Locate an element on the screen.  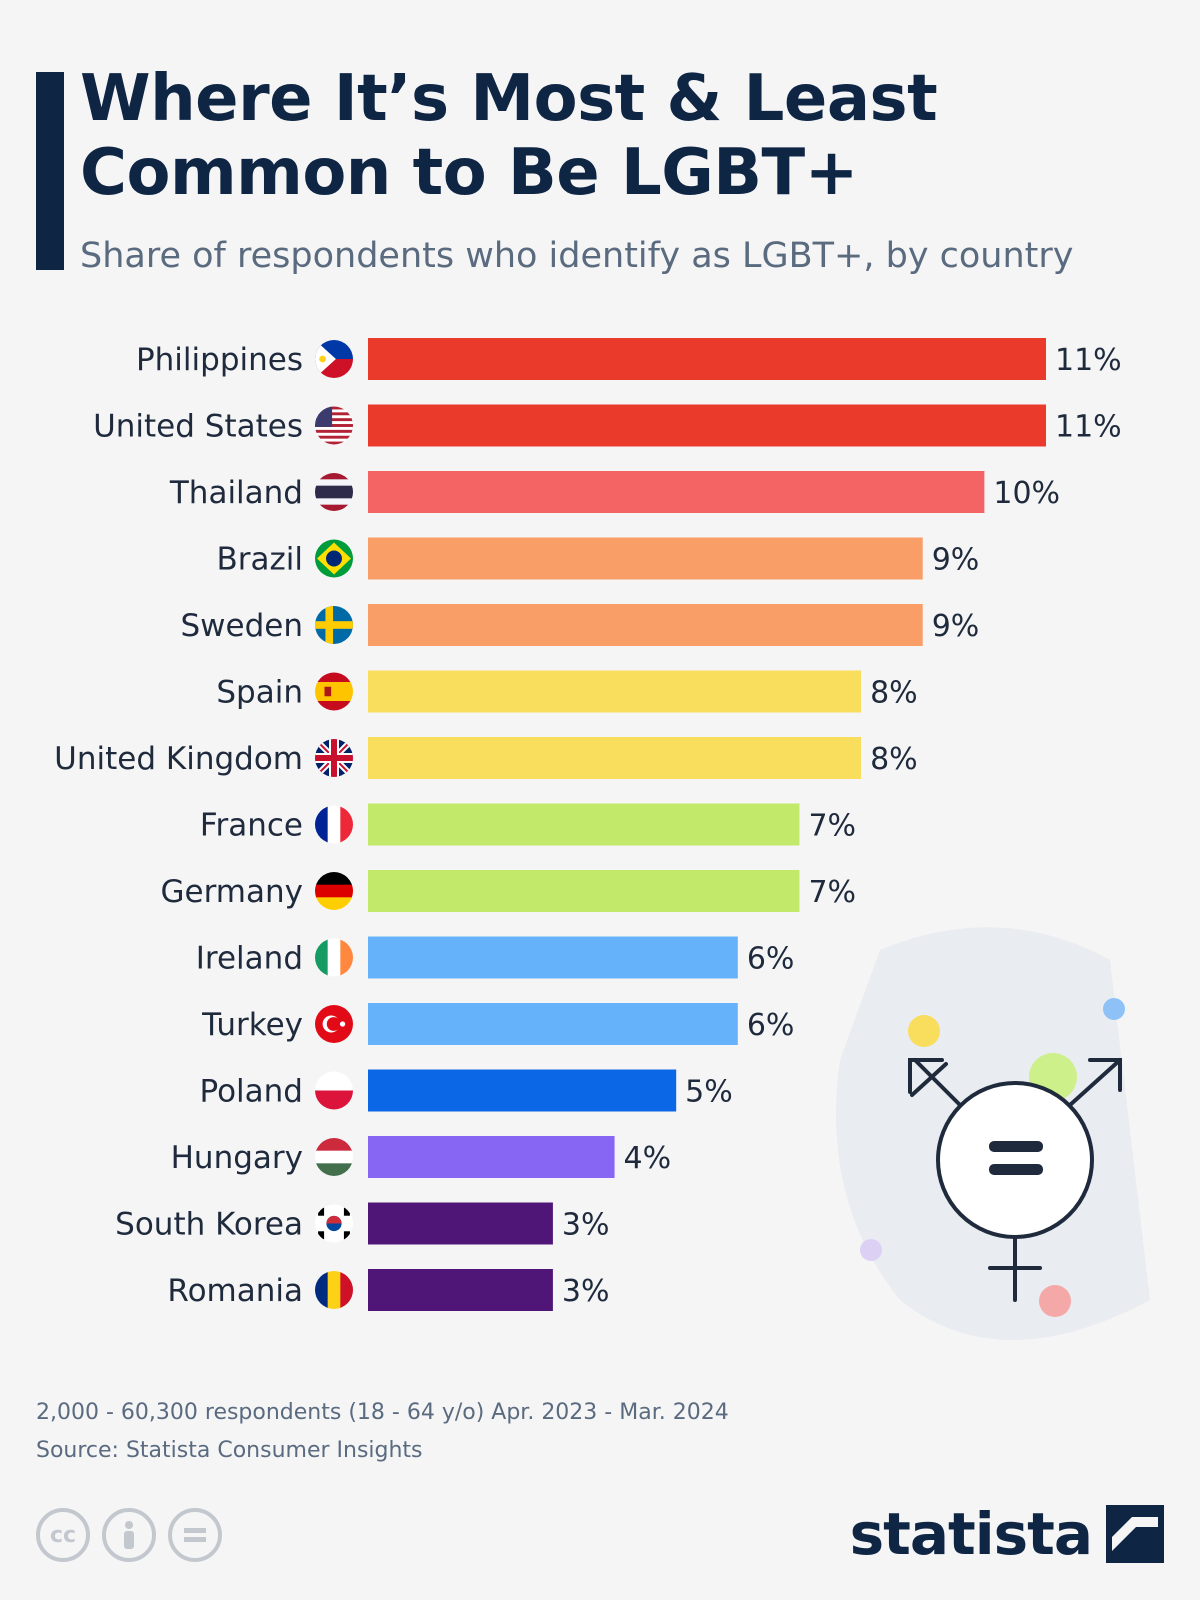
thailand-flag-icon is located at coordinates (334, 492).